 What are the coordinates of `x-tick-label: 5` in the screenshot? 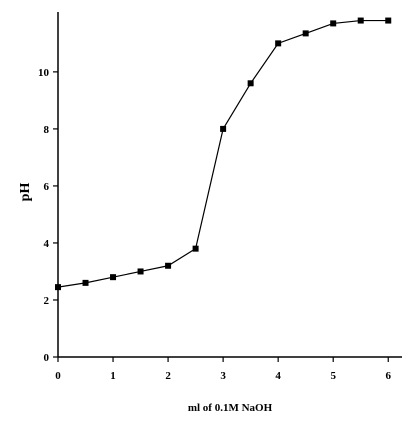 It's located at (333, 376).